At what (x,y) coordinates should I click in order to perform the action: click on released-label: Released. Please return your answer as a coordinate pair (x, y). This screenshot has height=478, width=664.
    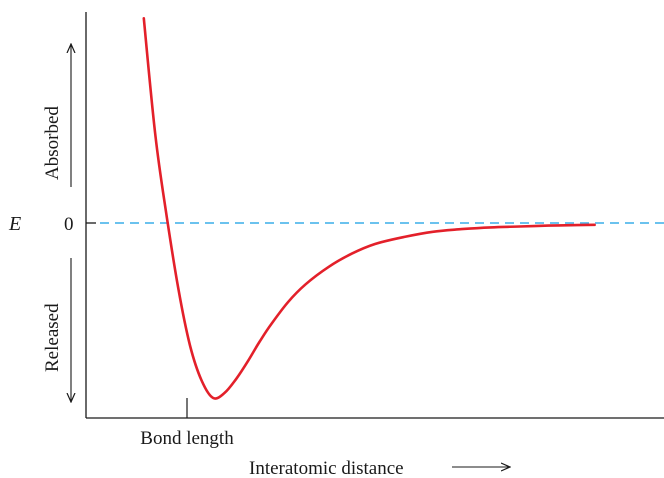
    Looking at the image, I should click on (52, 337).